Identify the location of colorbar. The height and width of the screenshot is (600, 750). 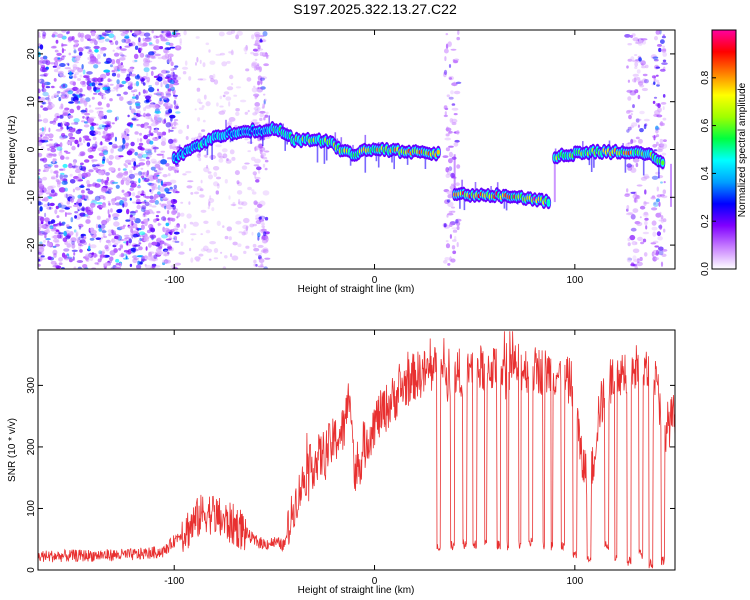
(724, 149).